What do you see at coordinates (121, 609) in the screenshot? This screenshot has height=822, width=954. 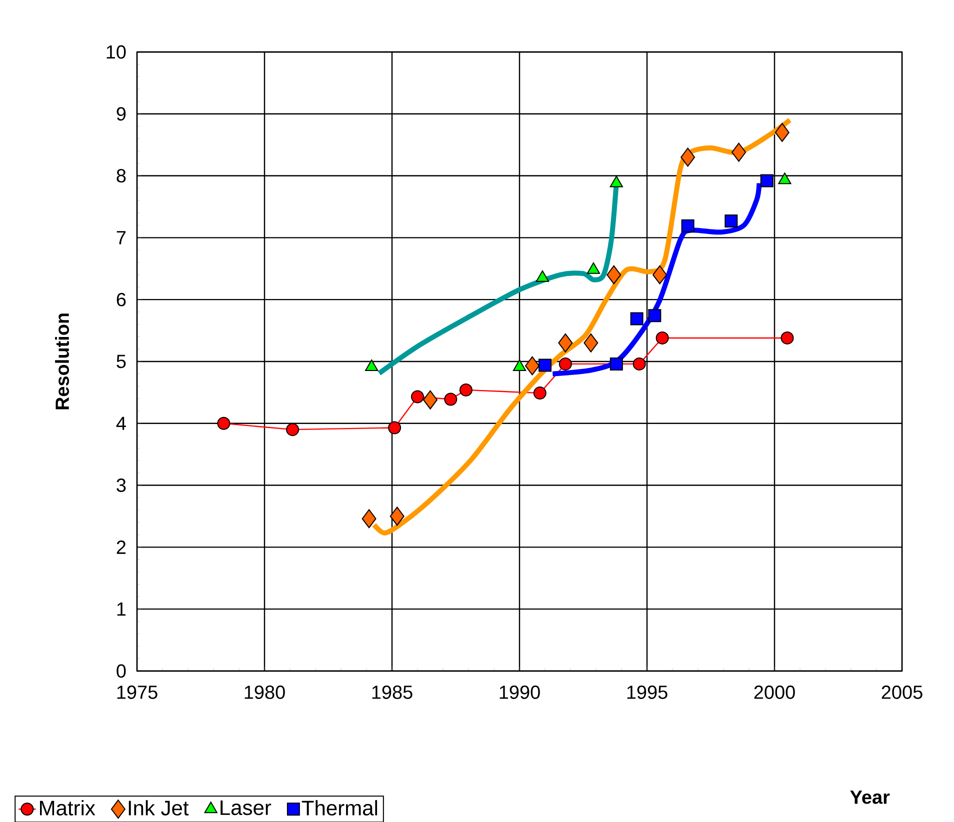 I see `y-tick-label: 1` at bounding box center [121, 609].